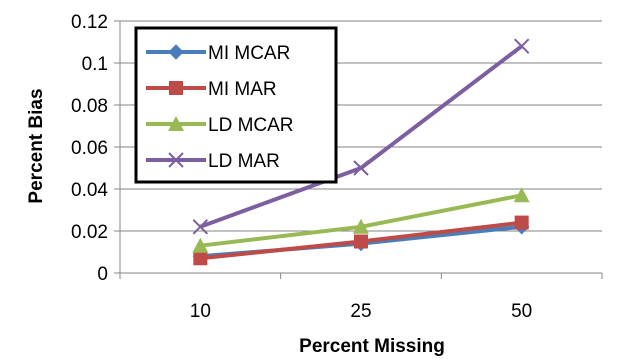 Image resolution: width=622 pixels, height=360 pixels. I want to click on legend-item-ld-mar: LD MAR, so click(213, 161).